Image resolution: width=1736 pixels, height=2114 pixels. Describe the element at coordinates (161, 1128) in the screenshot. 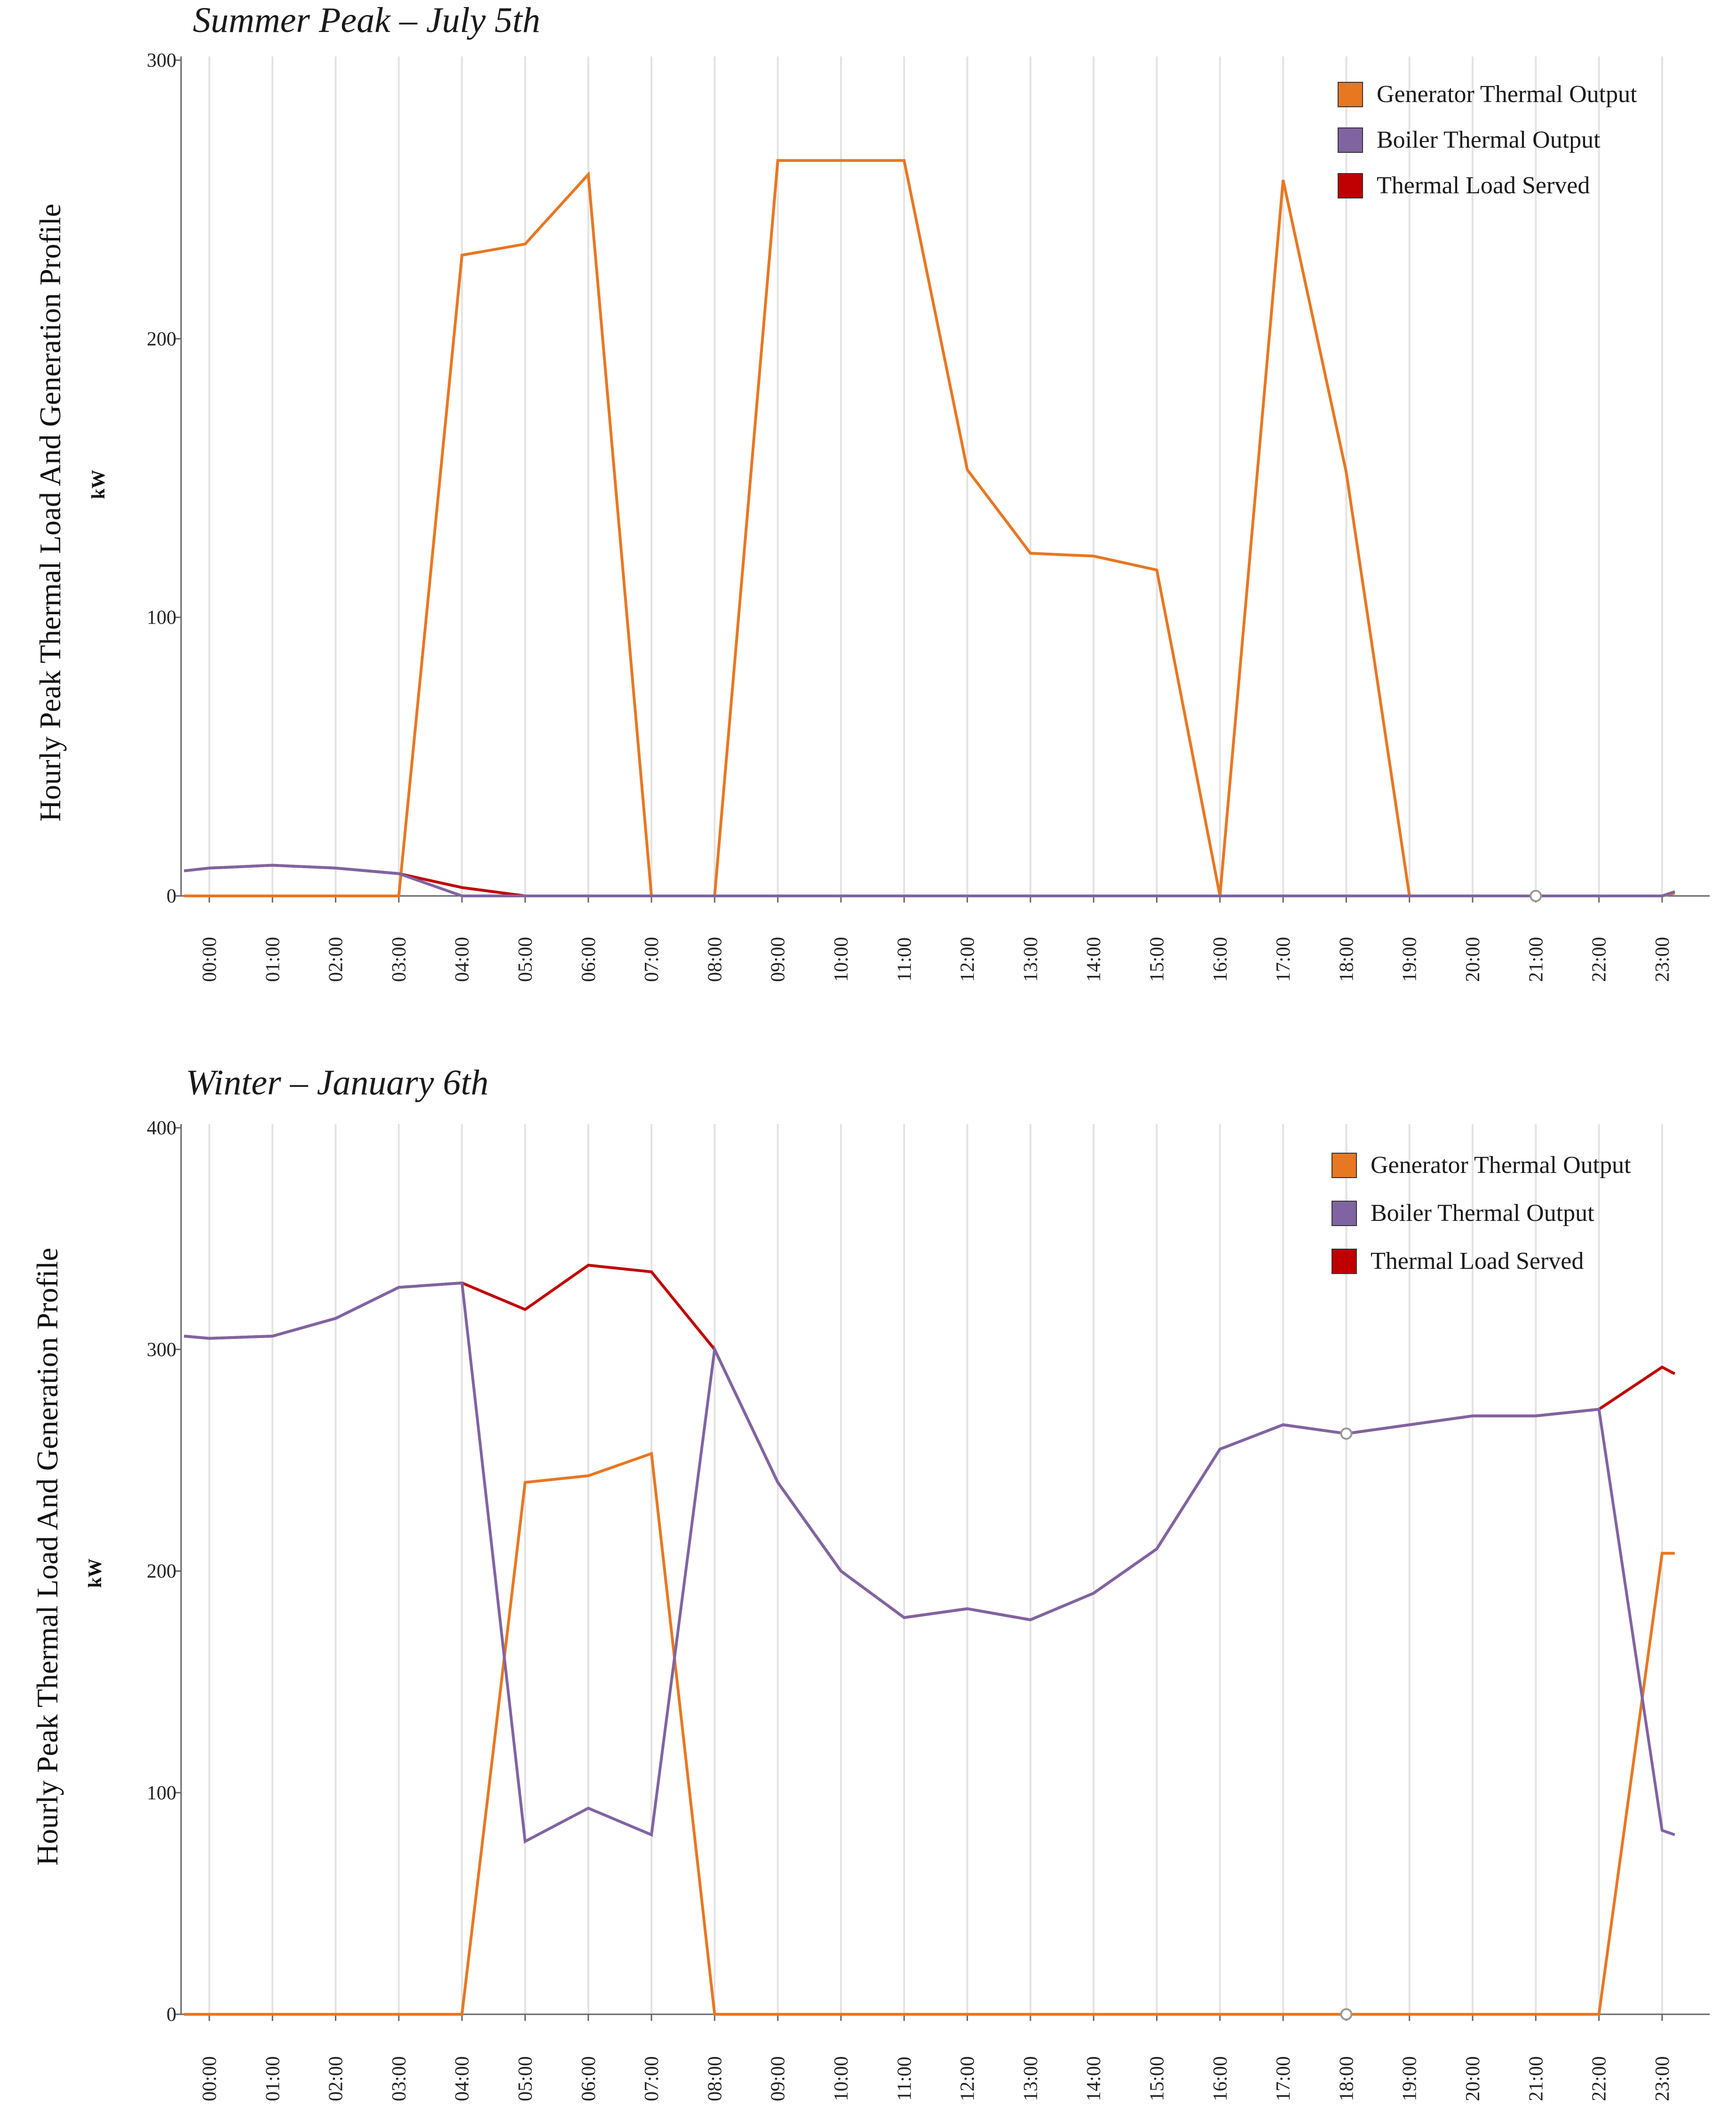

I see `y-tick-label: 400` at that location.